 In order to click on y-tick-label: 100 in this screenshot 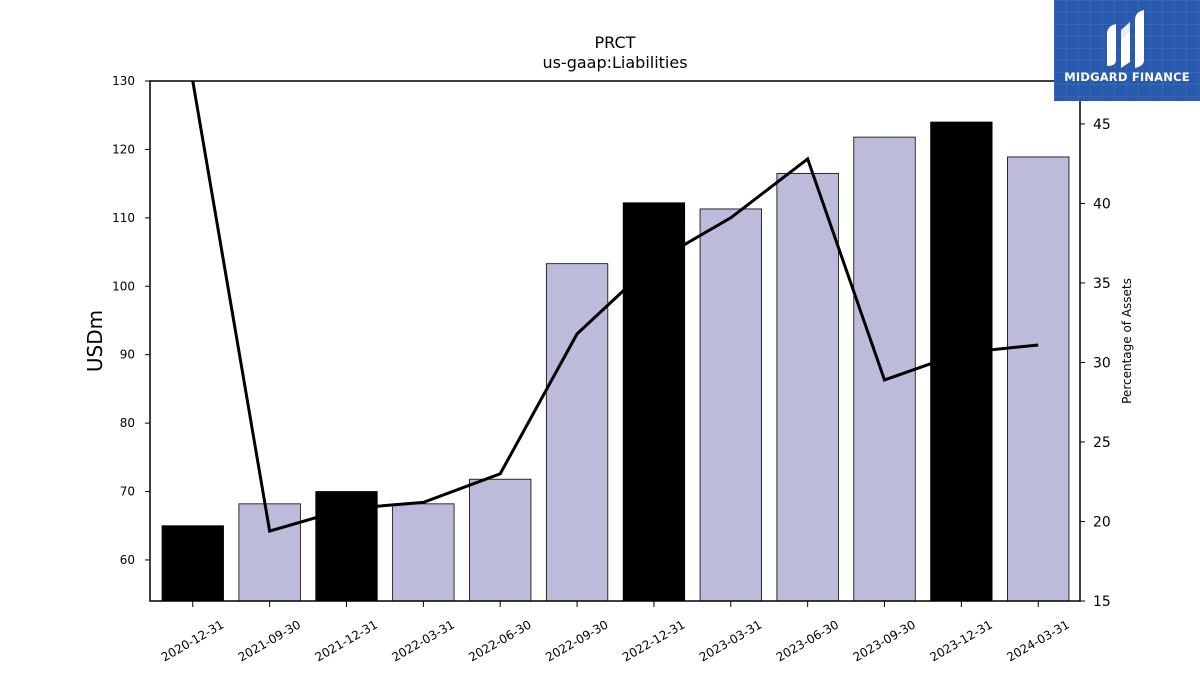, I will do `click(123, 286)`.